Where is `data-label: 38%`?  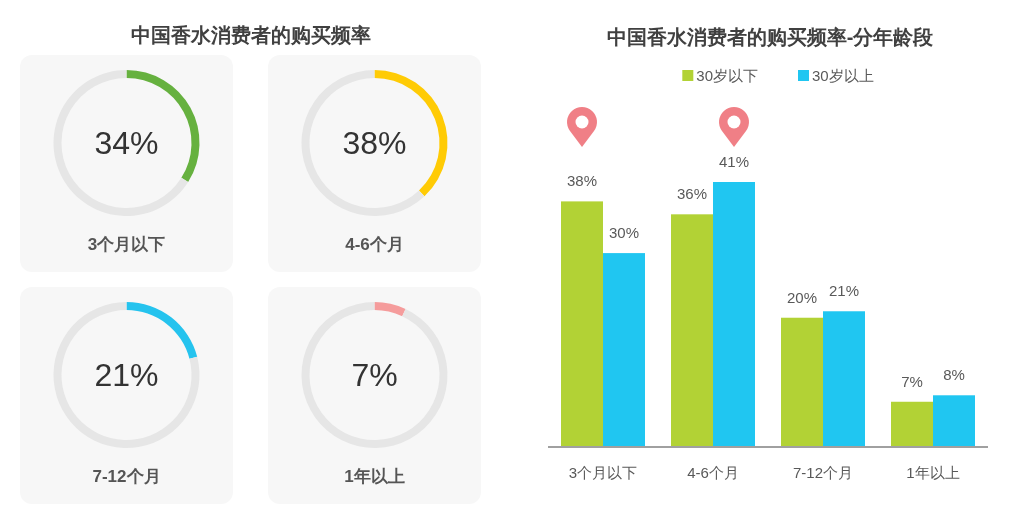
data-label: 38% is located at coordinates (582, 181).